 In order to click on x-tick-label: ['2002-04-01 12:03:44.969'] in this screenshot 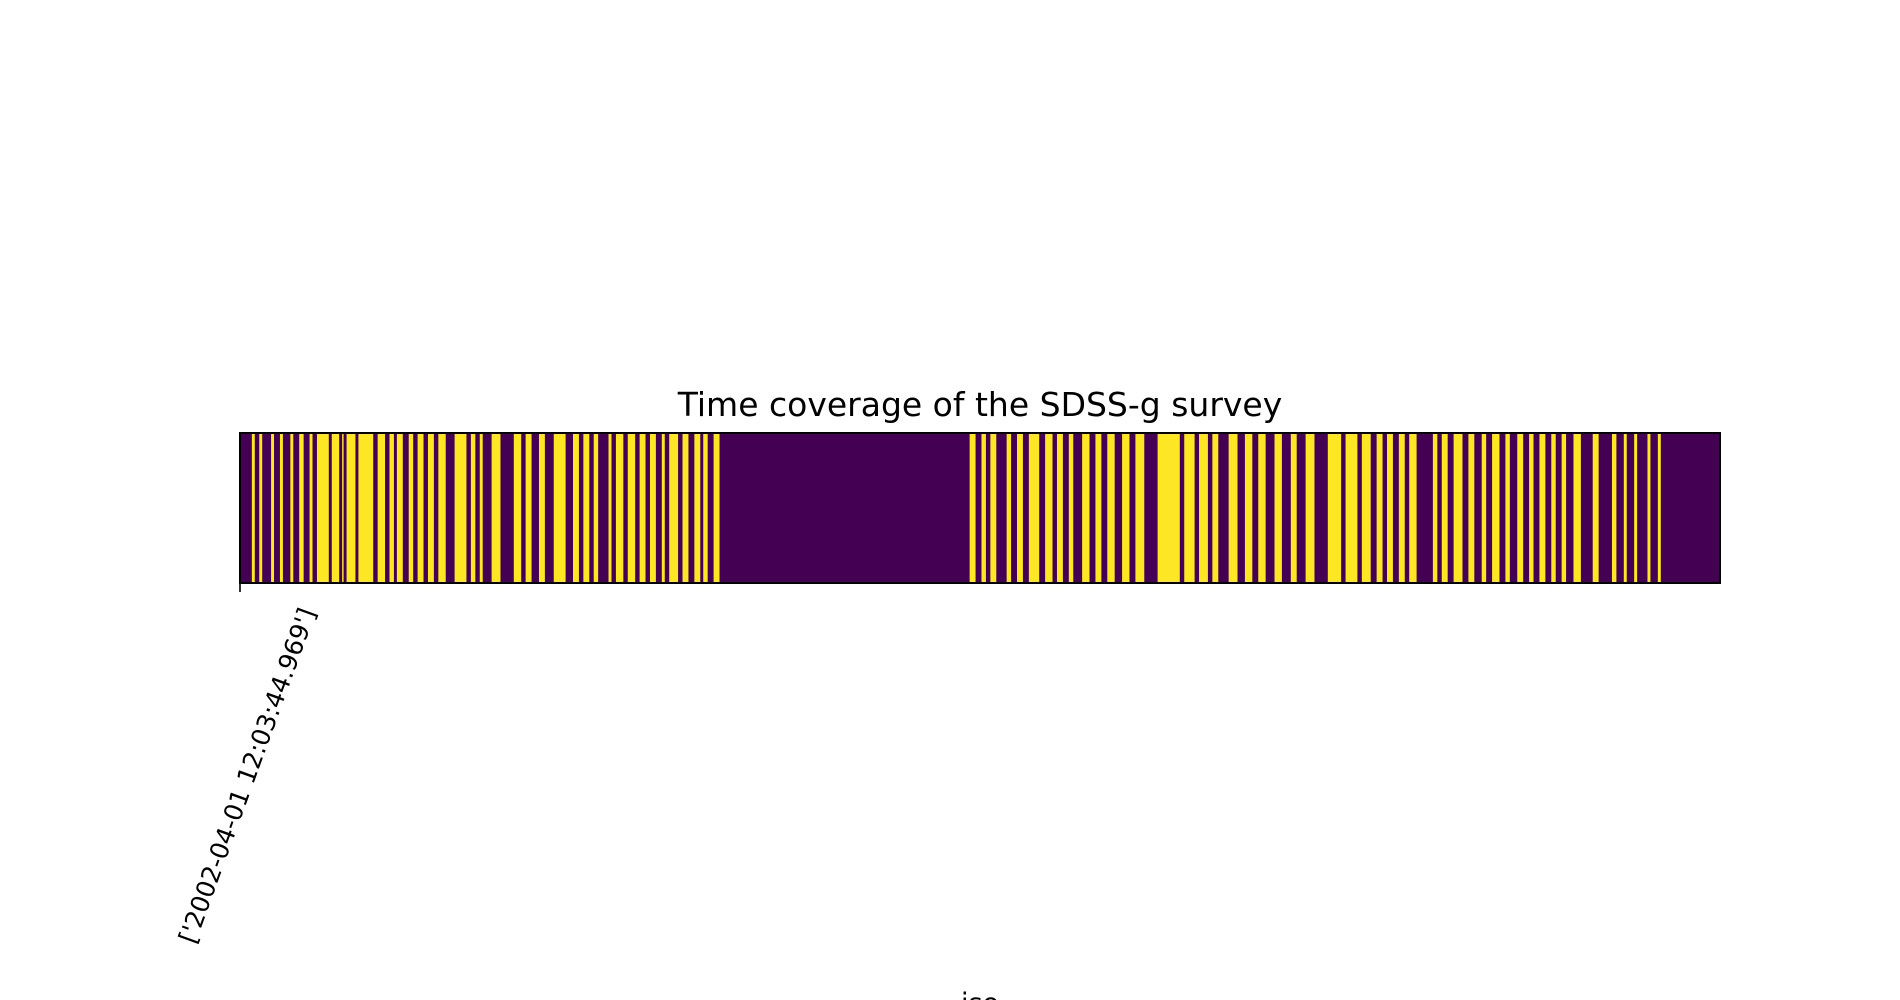, I will do `click(247, 775)`.